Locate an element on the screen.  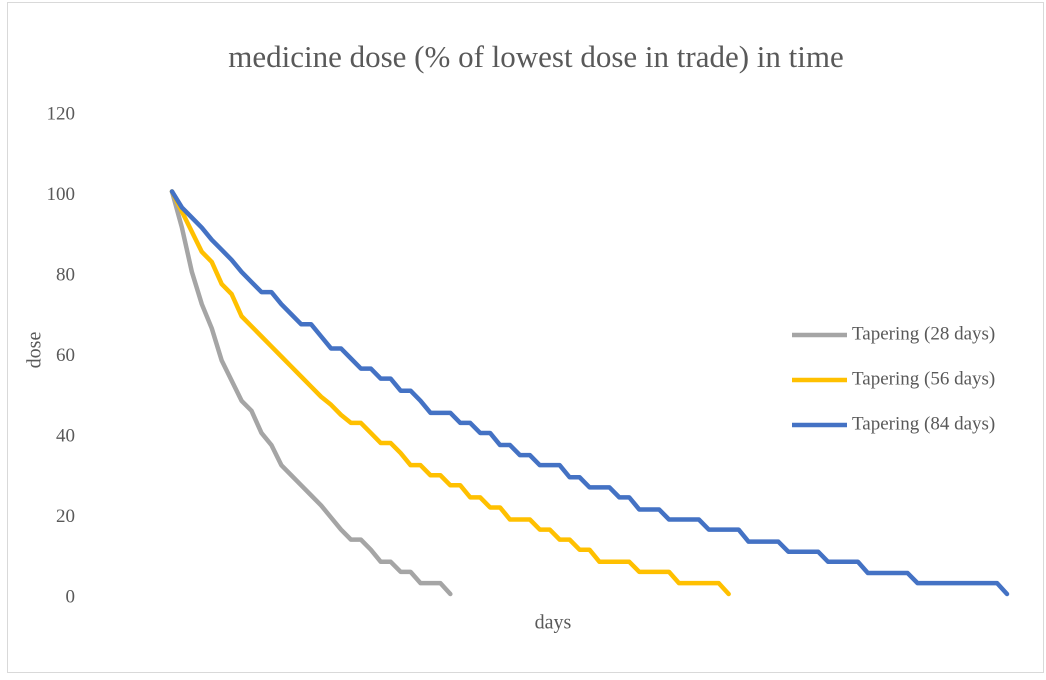
y-tick-label: 40 is located at coordinates (65, 435).